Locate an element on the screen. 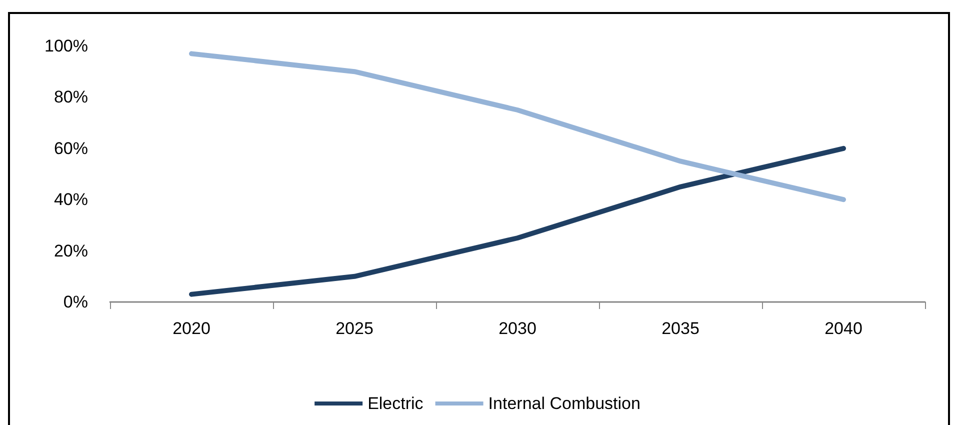 The width and height of the screenshot is (955, 425). y-tick-label: 80% is located at coordinates (71, 97).